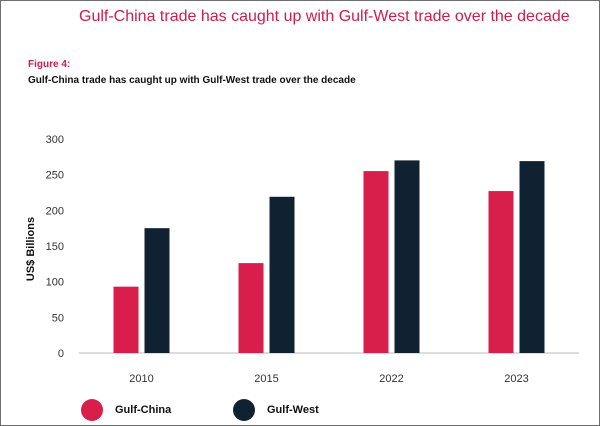 This screenshot has height=426, width=600. Describe the element at coordinates (55, 176) in the screenshot. I see `y-tick-label: 250` at that location.